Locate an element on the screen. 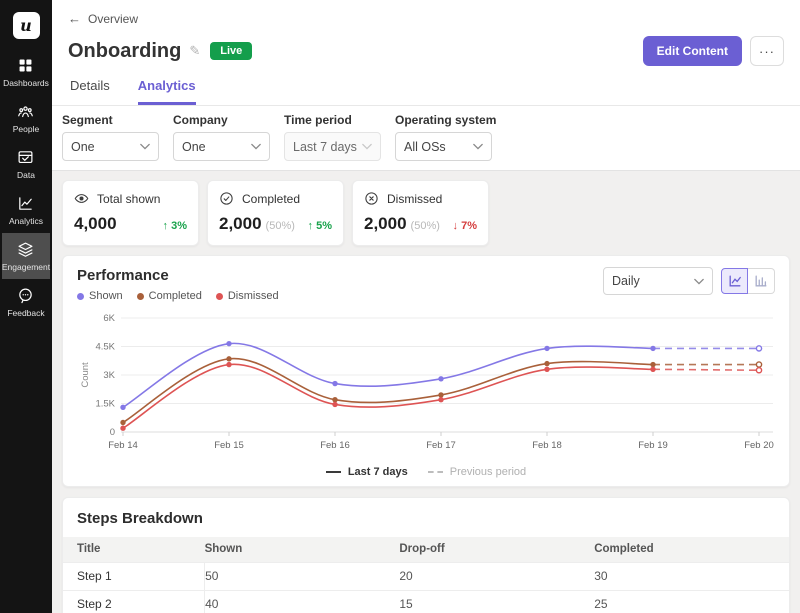 The width and height of the screenshot is (800, 613). filter-select-value: Last 7 days is located at coordinates (325, 146).